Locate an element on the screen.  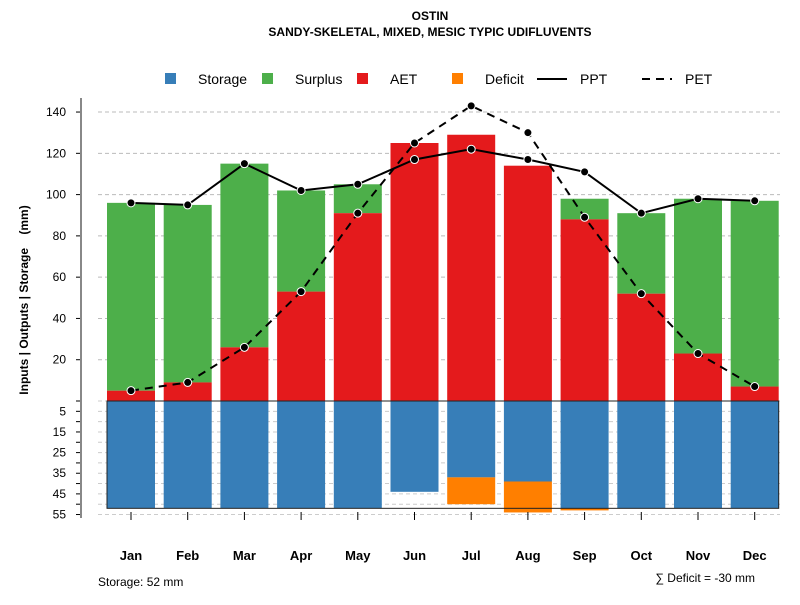
y-tick-label: 35 is located at coordinates (60, 473).